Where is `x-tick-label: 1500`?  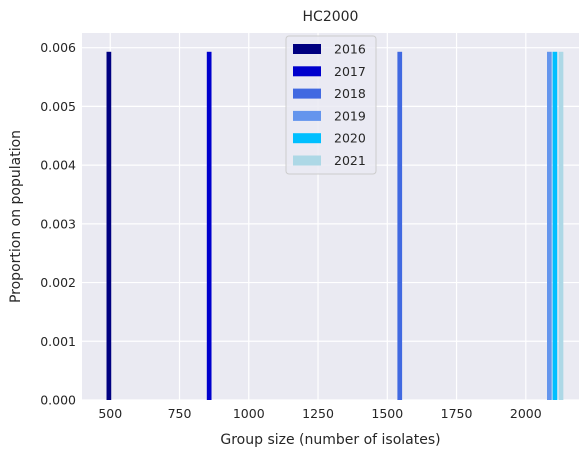 x-tick-label: 1500 is located at coordinates (387, 413).